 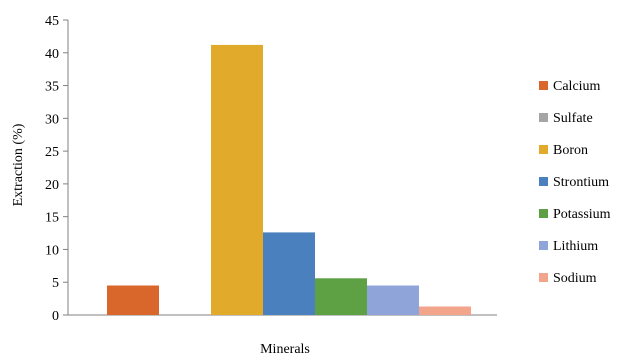 What do you see at coordinates (52, 218) in the screenshot?
I see `y-tick-label: 15` at bounding box center [52, 218].